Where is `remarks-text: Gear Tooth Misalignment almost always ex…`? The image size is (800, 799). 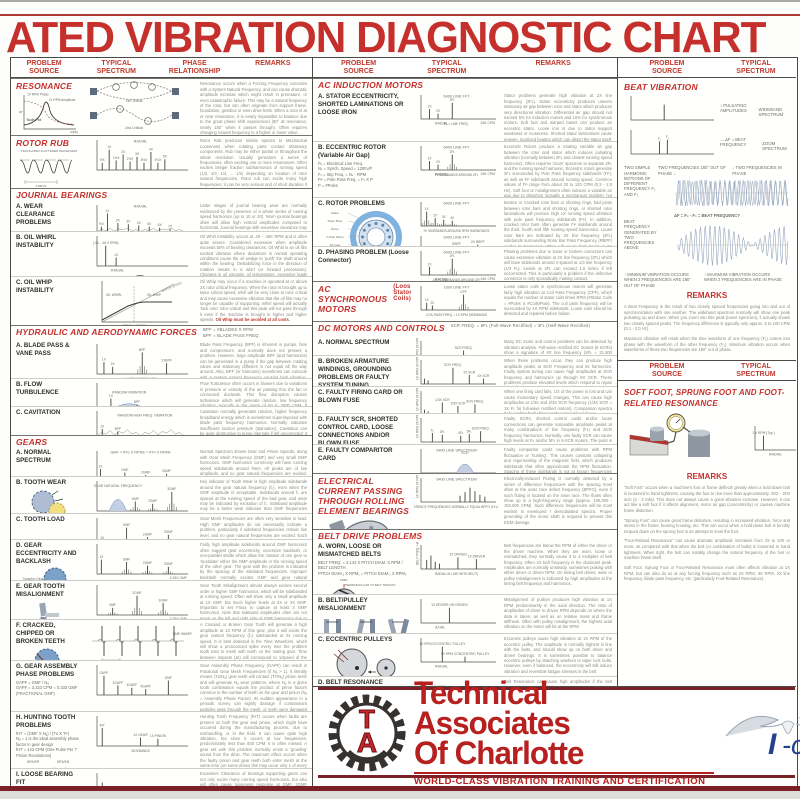
remarks-text: Gear Tooth Misalignment almost always ex… is located at coordinates (253, 601).